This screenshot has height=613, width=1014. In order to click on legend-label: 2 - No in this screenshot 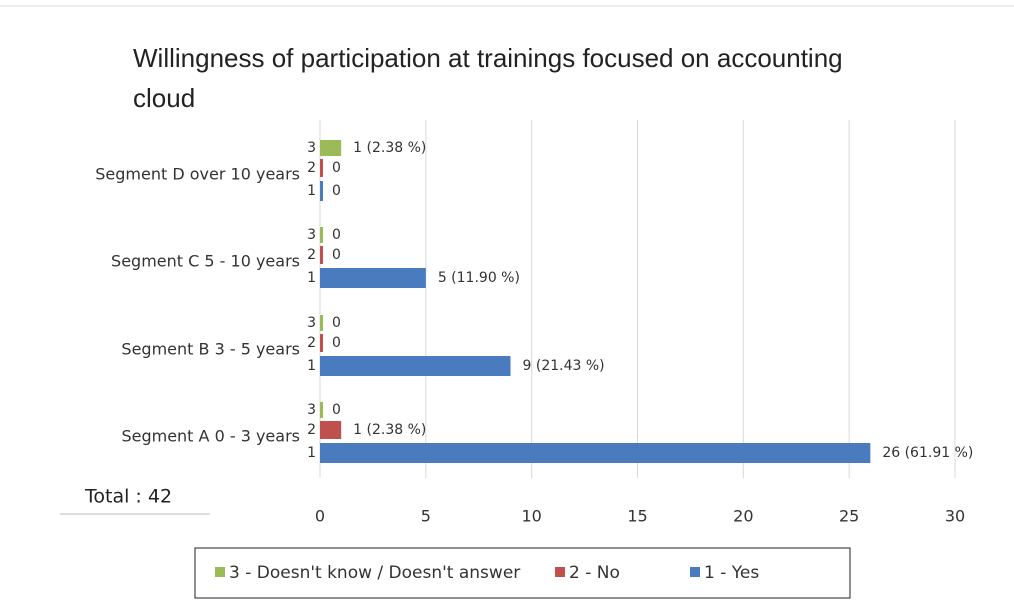, I will do `click(594, 573)`.